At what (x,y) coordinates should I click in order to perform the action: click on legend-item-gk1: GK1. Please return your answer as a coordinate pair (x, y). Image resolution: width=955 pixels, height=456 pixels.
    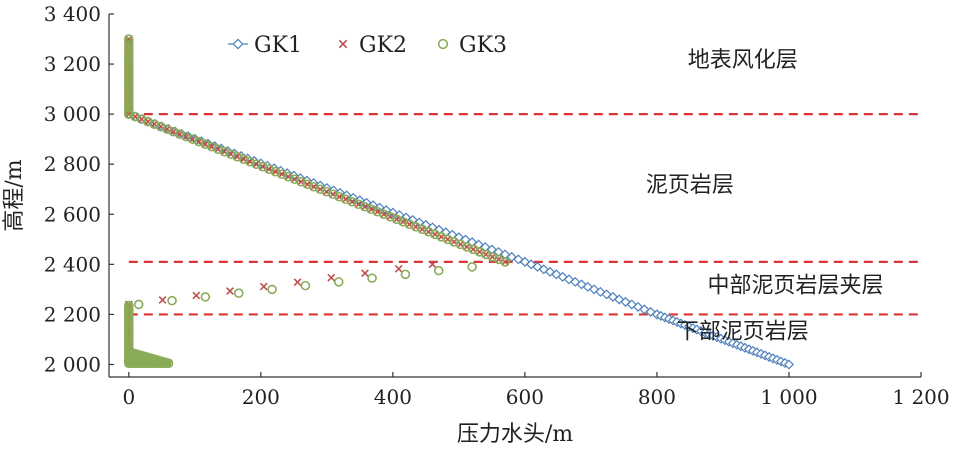
    Looking at the image, I should click on (265, 45).